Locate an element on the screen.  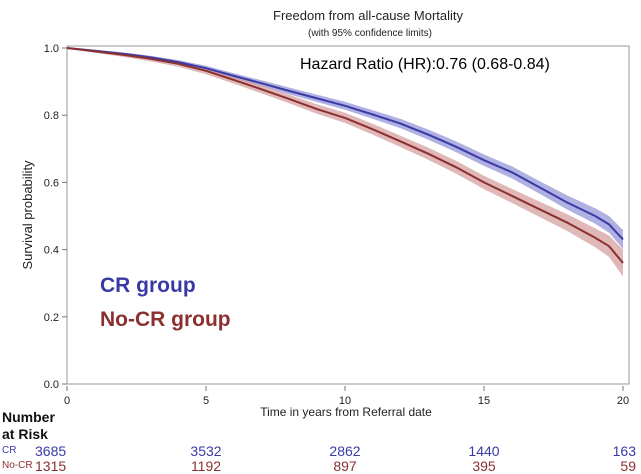
legend-no-cr-group: No-CR group is located at coordinates (165, 319).